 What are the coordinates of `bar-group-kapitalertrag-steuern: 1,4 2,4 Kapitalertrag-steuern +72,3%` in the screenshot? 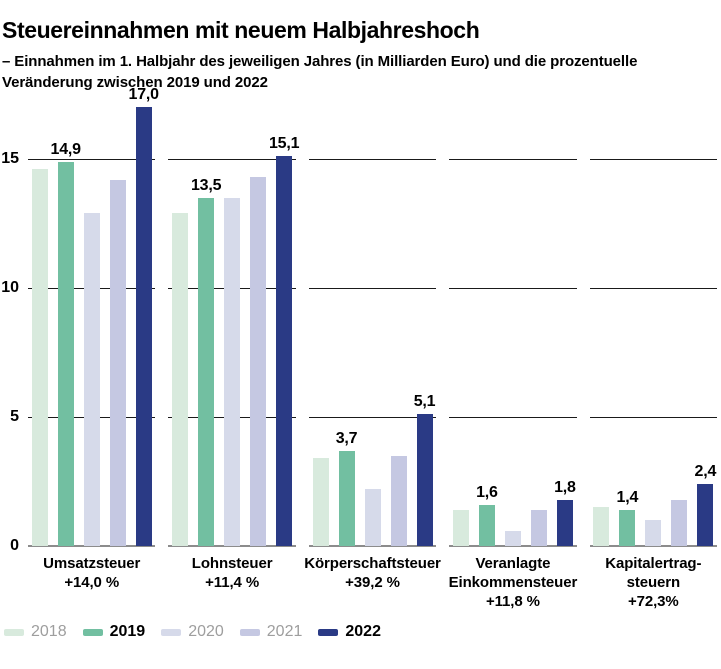 It's located at (653, 348).